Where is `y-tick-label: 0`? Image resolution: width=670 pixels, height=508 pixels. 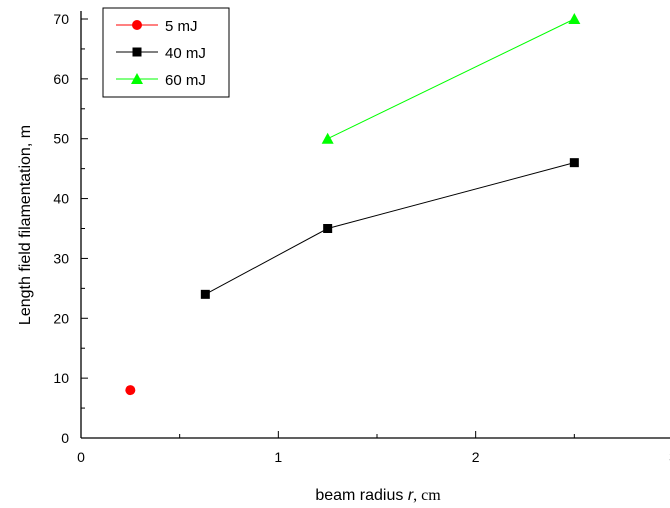 y-tick-label: 0 is located at coordinates (65, 438).